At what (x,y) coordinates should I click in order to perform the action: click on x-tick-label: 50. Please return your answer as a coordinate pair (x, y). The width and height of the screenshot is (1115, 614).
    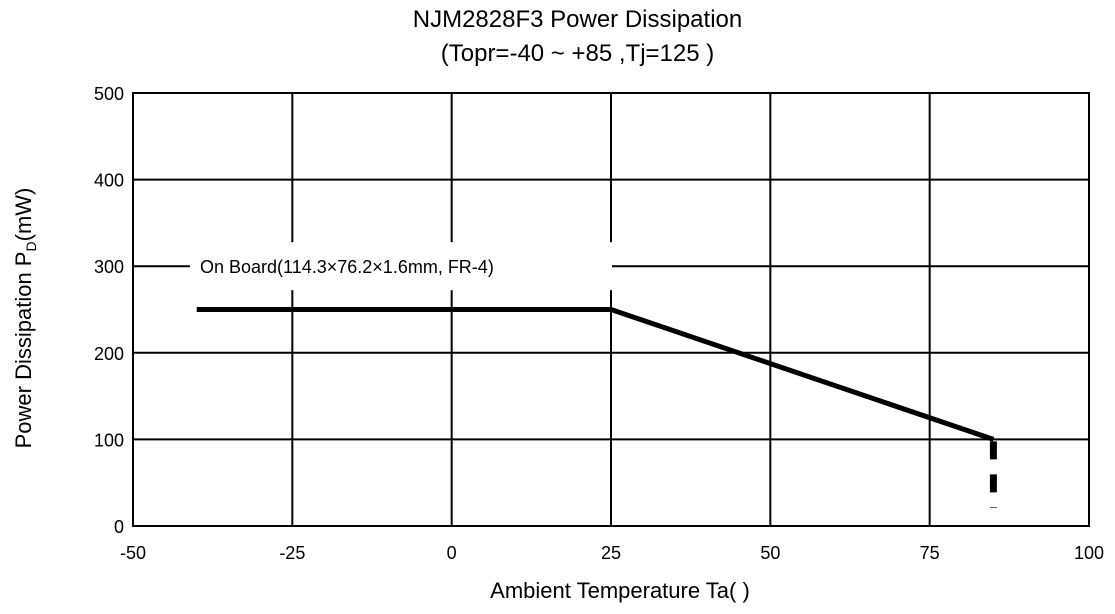
    Looking at the image, I should click on (770, 553).